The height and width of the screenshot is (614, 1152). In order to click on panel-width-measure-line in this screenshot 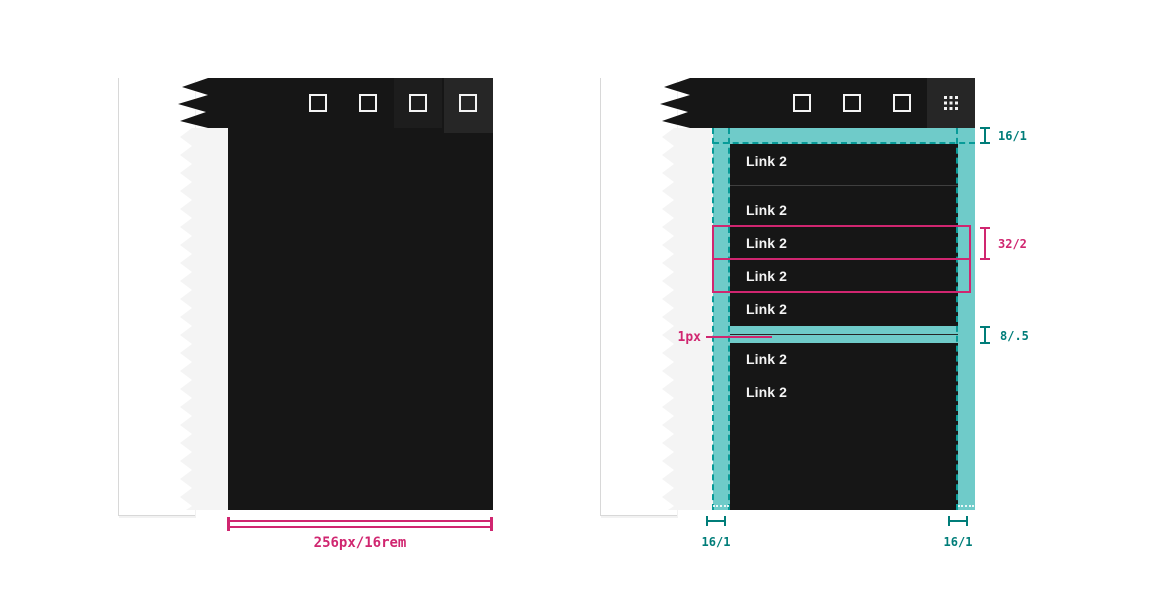, I will do `click(360, 524)`.